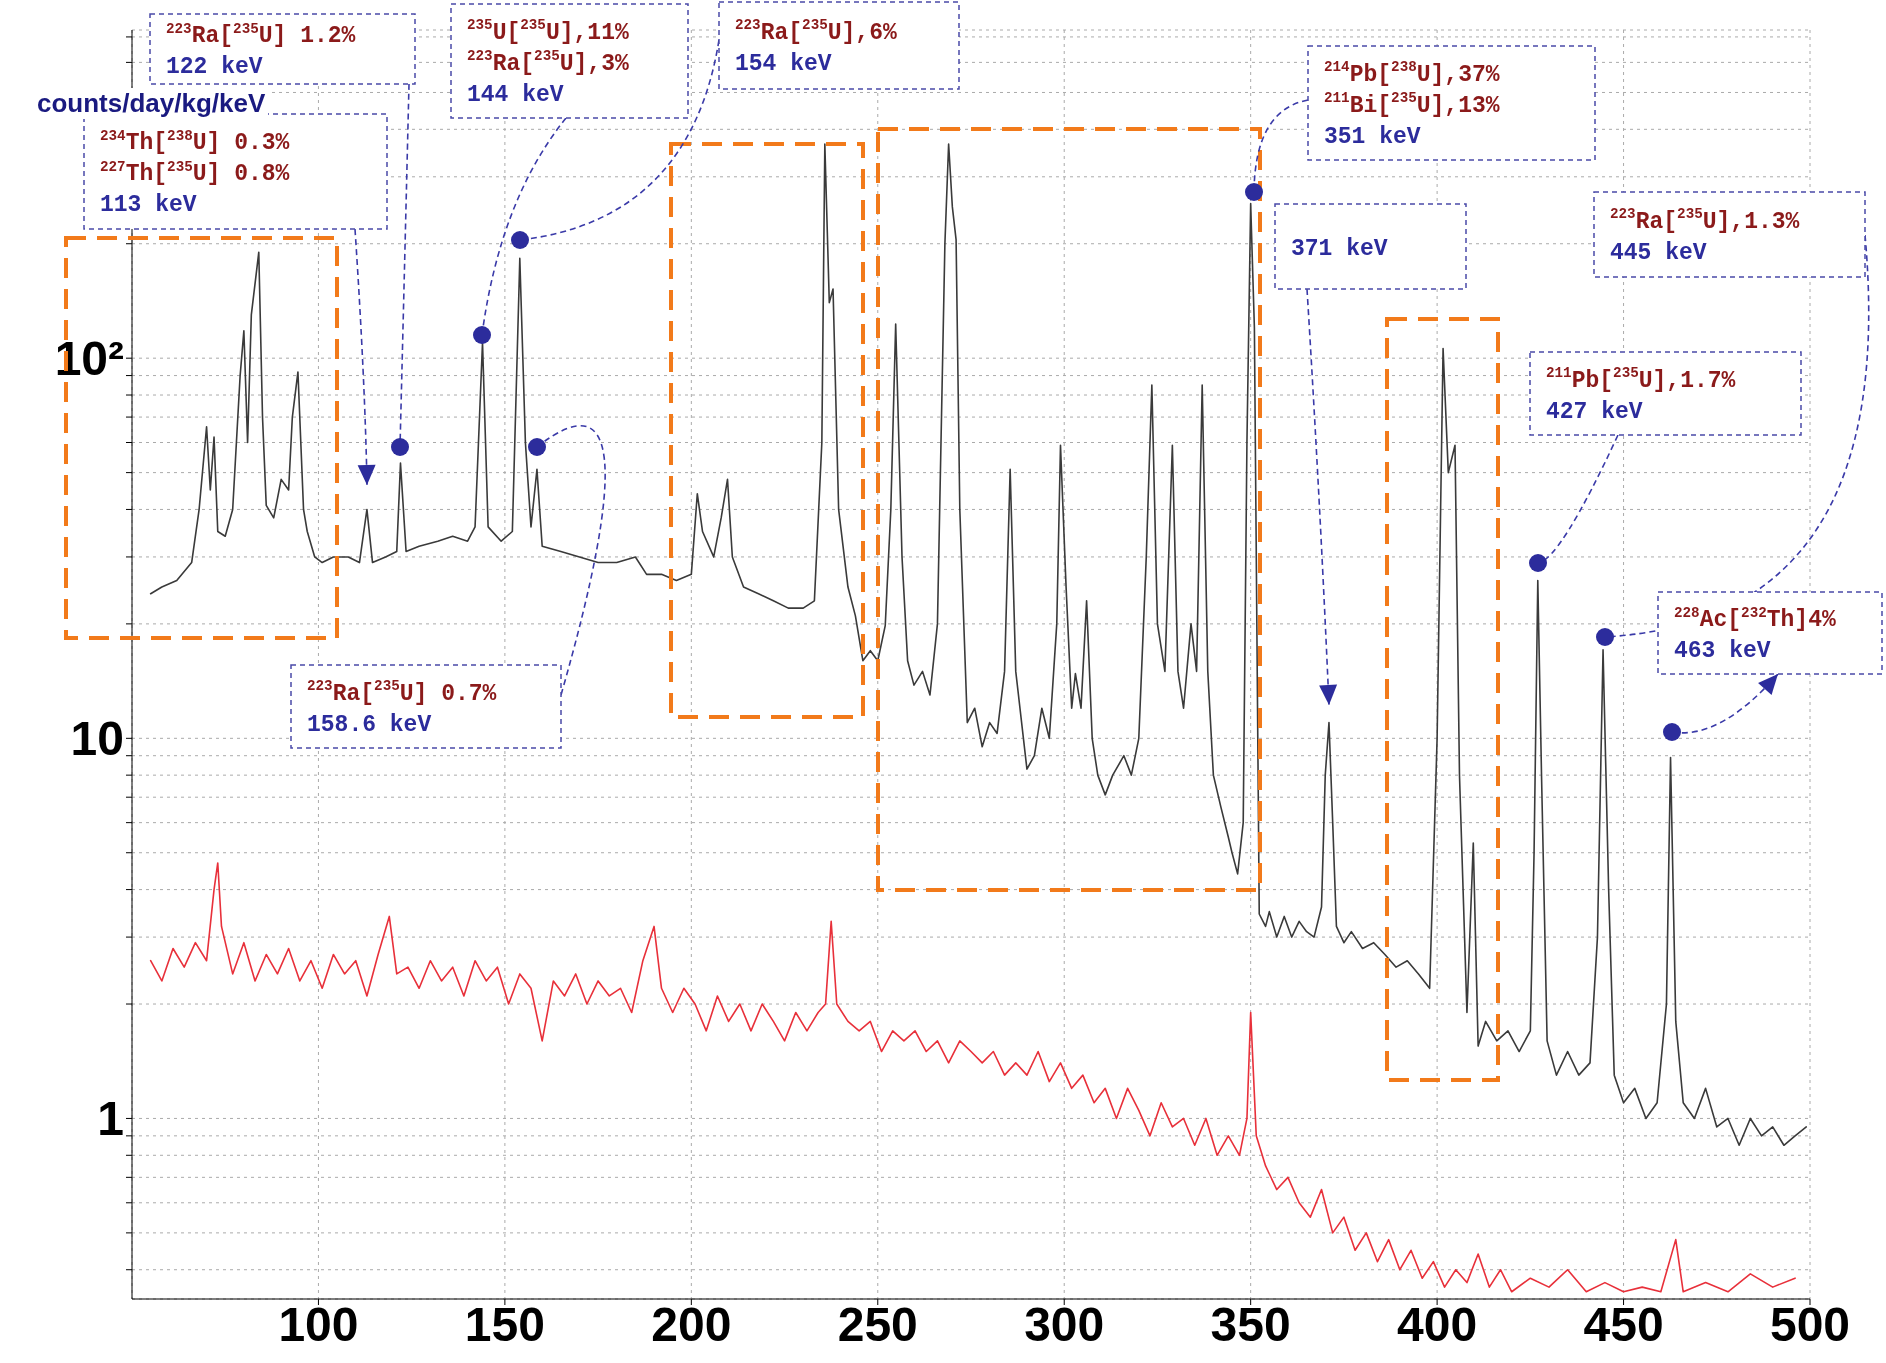  Describe the element at coordinates (1339, 249) in the screenshot. I see `annotation: 371 keV` at that location.